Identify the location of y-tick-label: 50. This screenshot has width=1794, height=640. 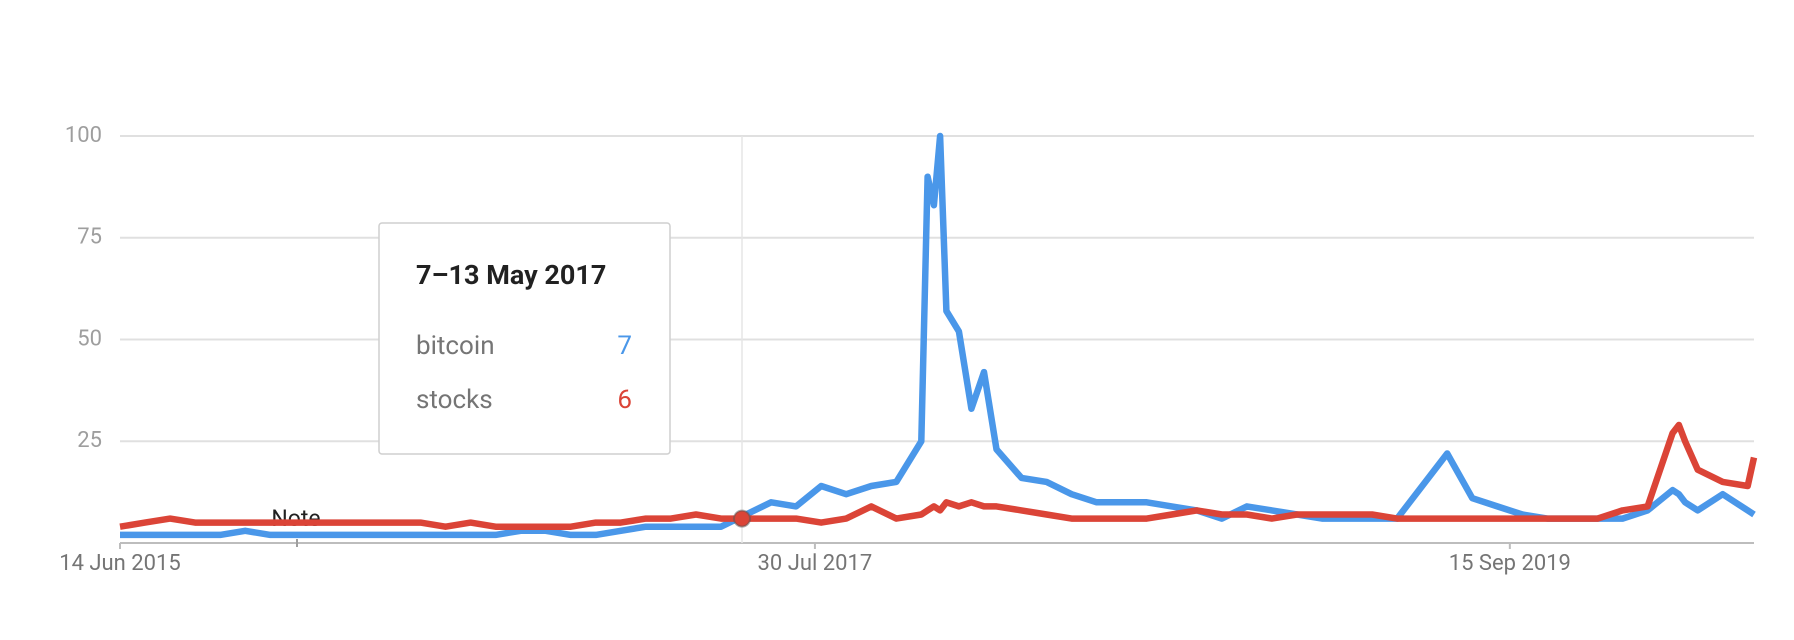
(89, 338).